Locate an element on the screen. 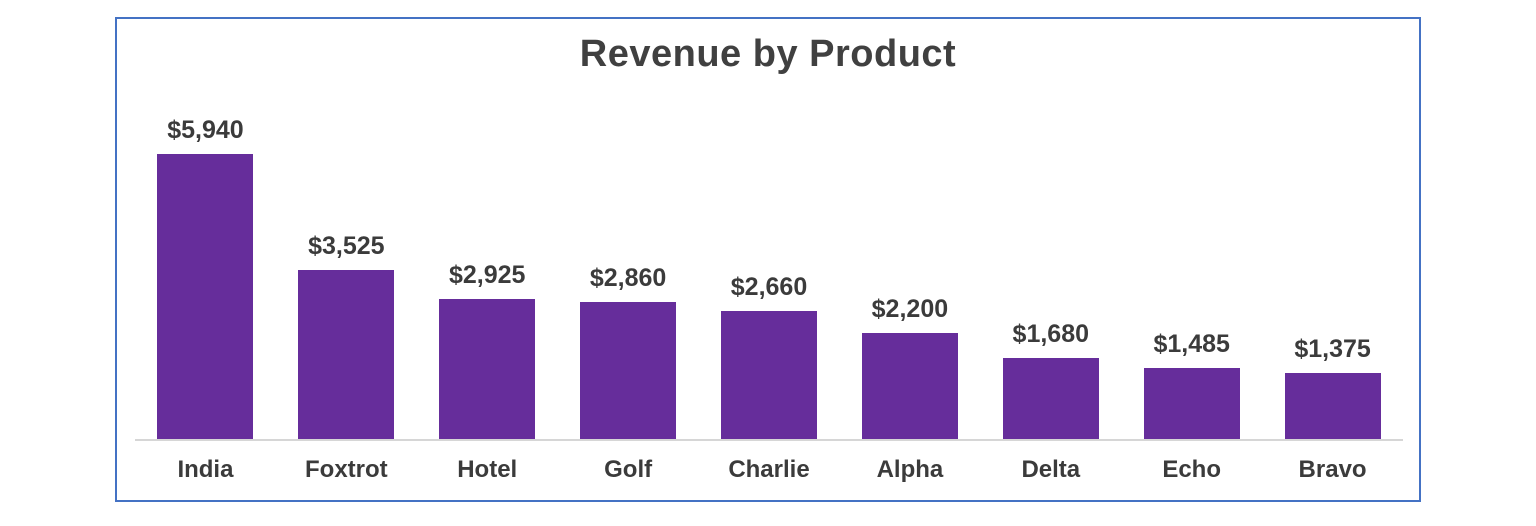 The image size is (1536, 526). category-label: Bravo is located at coordinates (1332, 469).